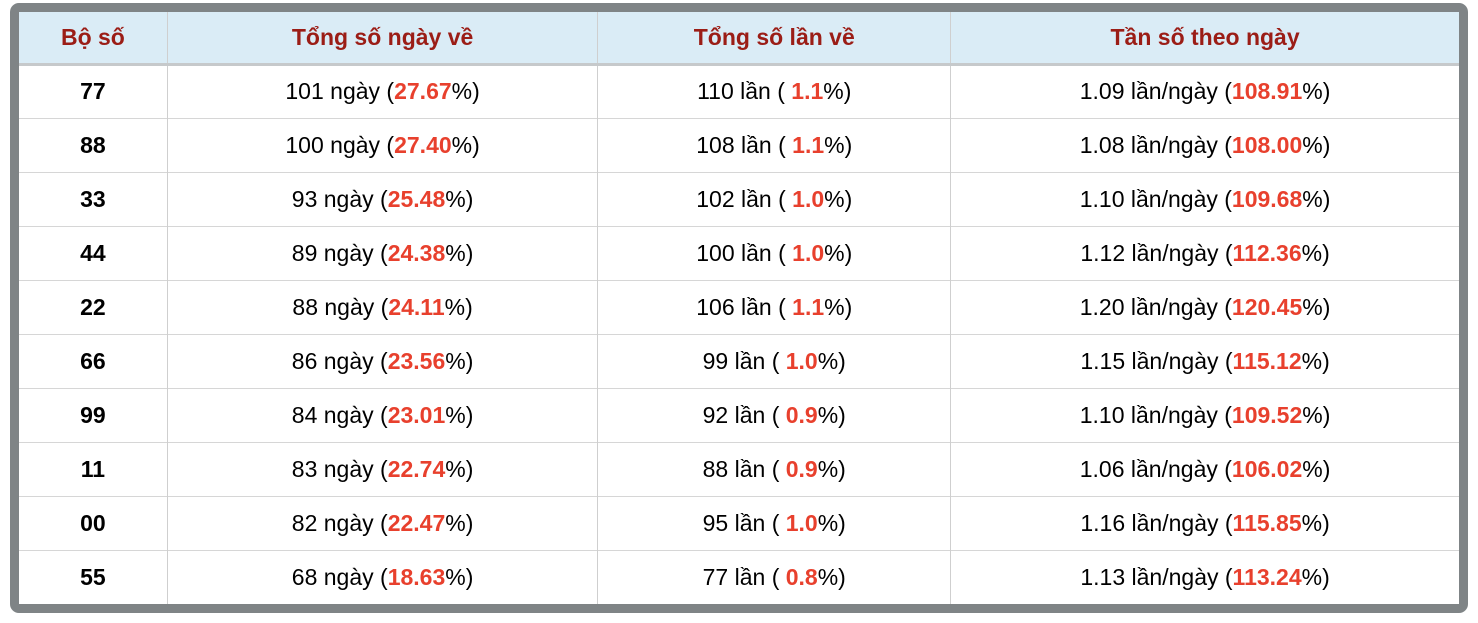  I want to click on percent-value: 18.63, so click(416, 576).